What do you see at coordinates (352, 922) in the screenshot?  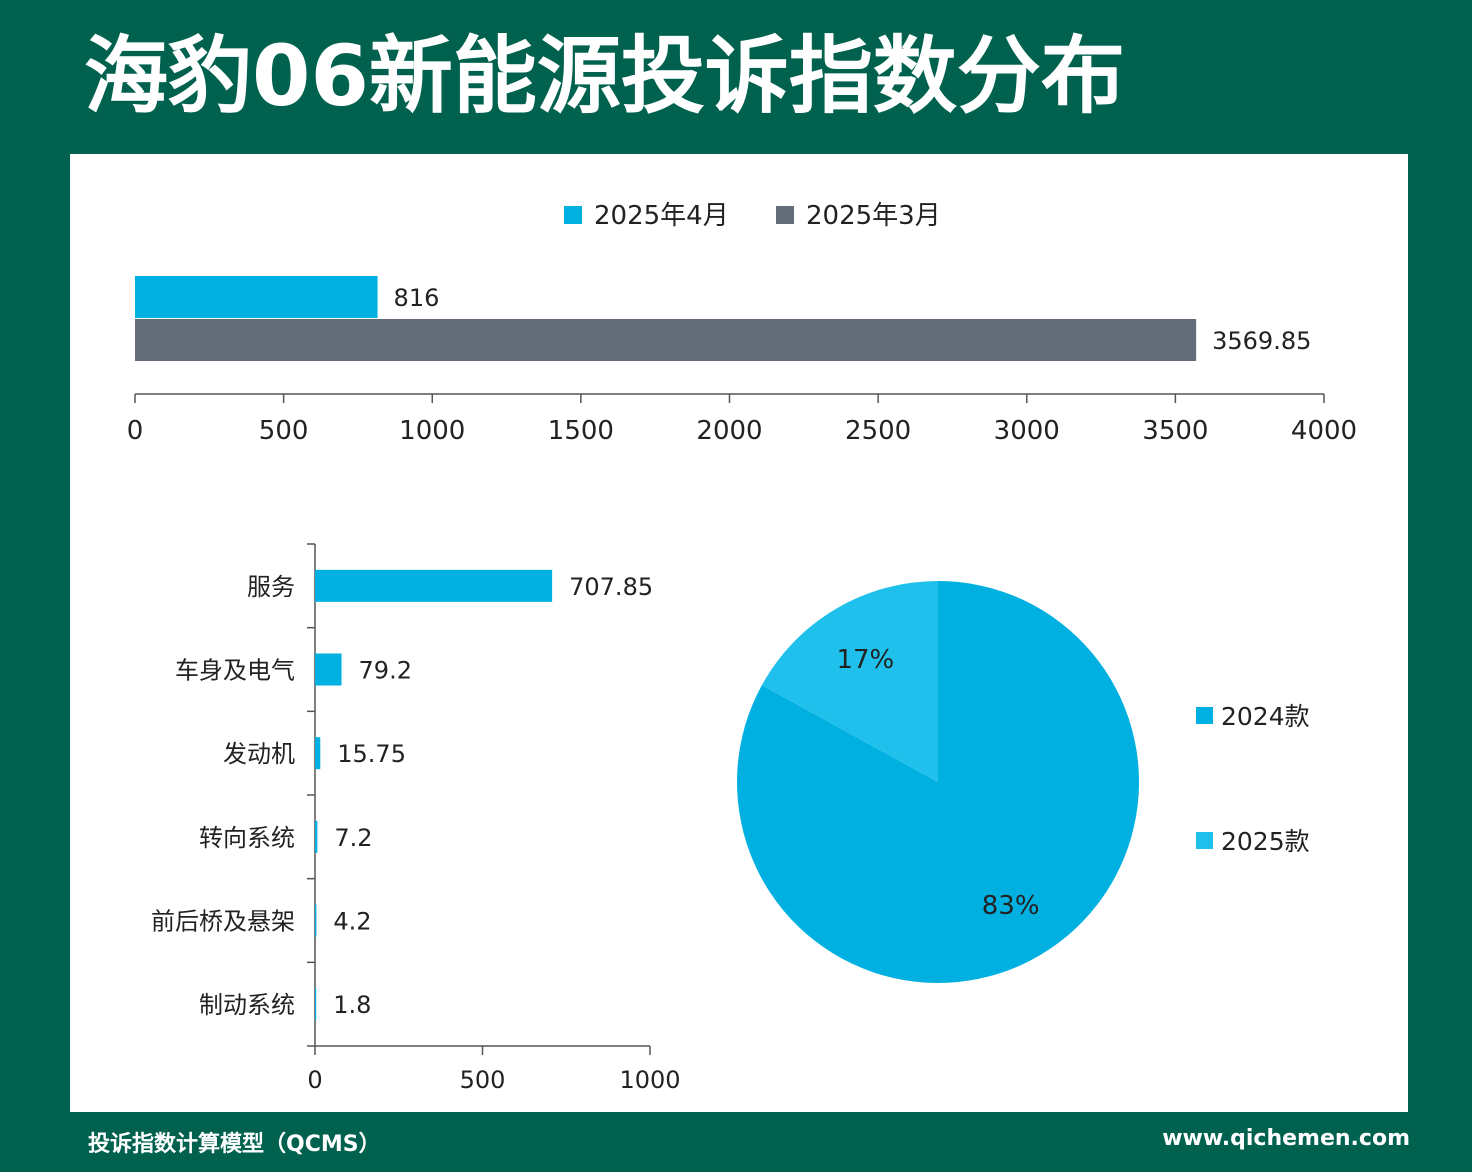 I see `category-value-5: 4.2` at bounding box center [352, 922].